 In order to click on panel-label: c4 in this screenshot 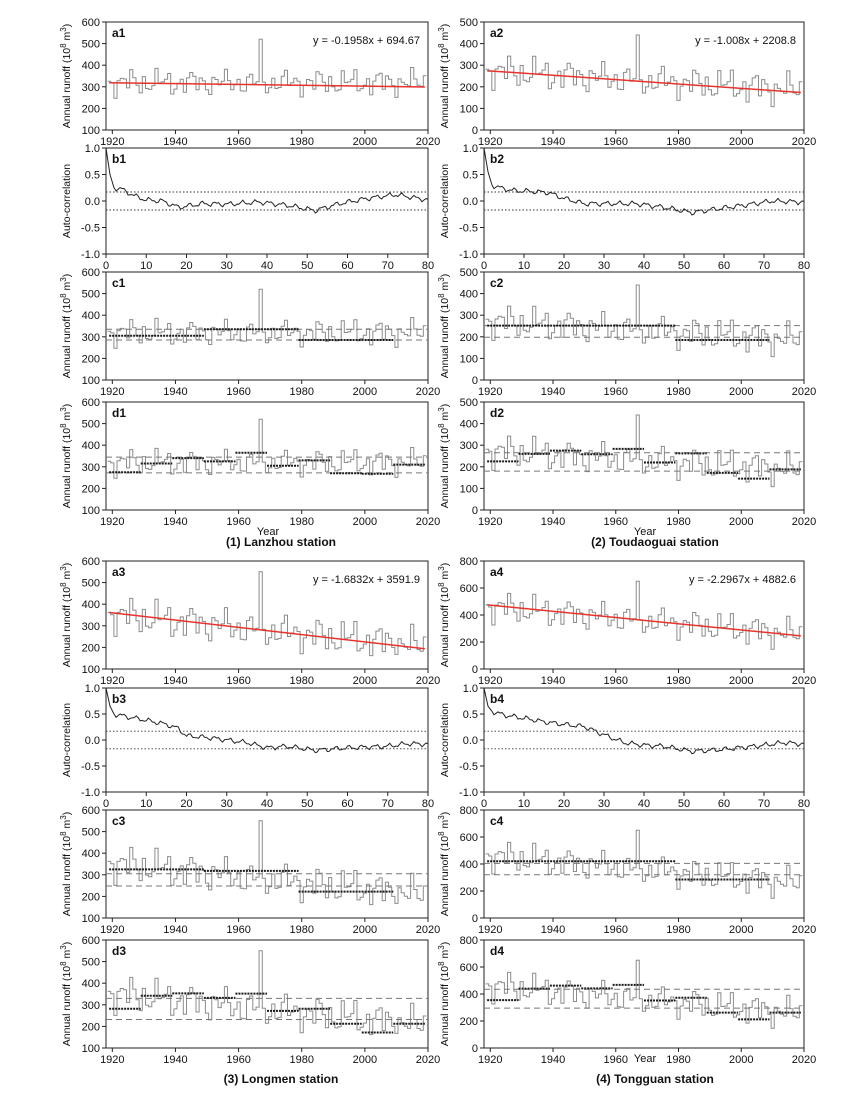, I will do `click(497, 821)`.